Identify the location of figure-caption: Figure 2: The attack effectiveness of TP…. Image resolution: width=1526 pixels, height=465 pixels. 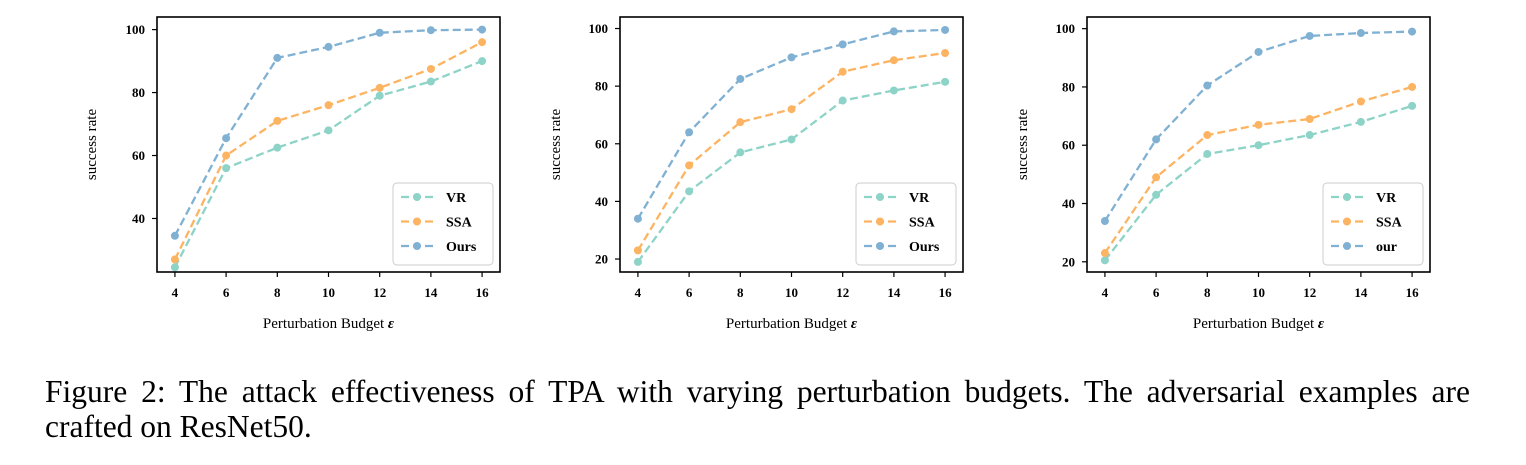
(757, 409).